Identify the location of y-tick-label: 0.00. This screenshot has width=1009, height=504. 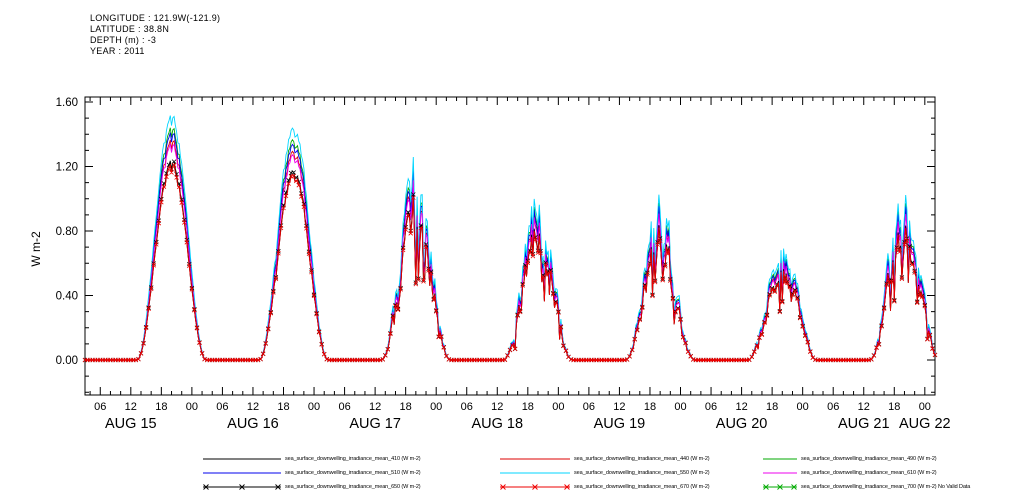
(67, 361).